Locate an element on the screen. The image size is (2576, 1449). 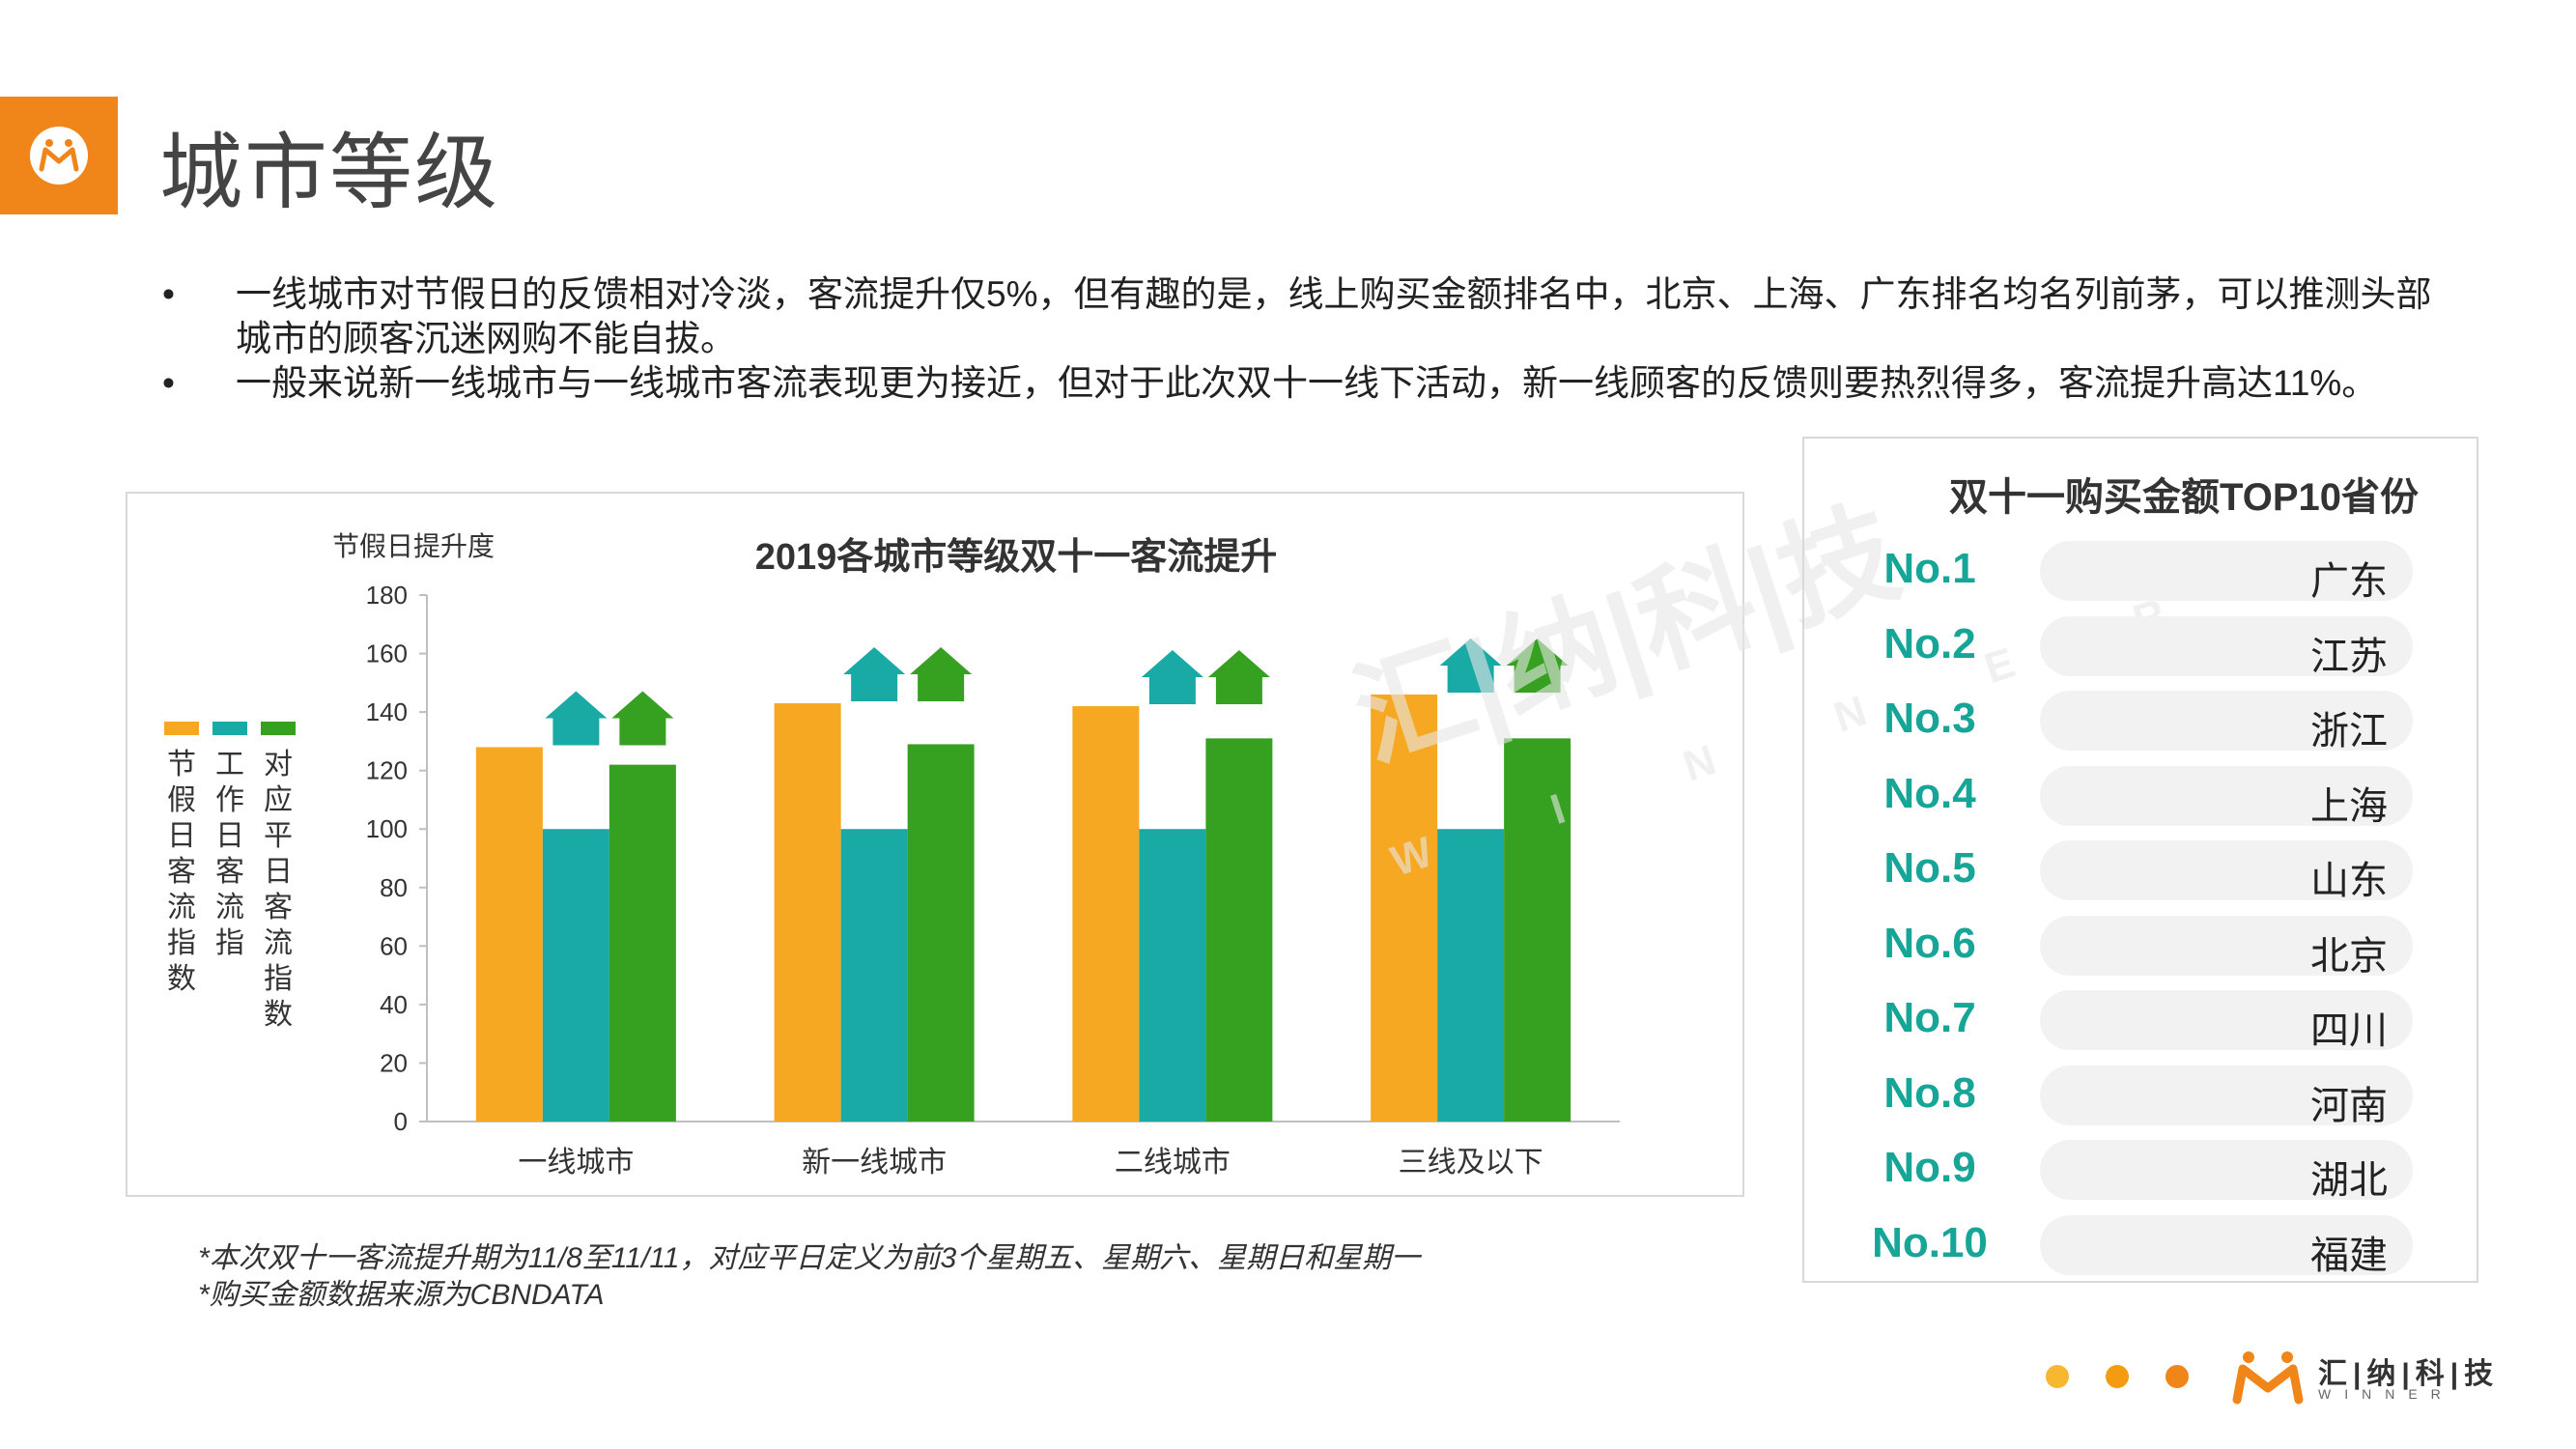
rank-number: No.5 is located at coordinates (1929, 868).